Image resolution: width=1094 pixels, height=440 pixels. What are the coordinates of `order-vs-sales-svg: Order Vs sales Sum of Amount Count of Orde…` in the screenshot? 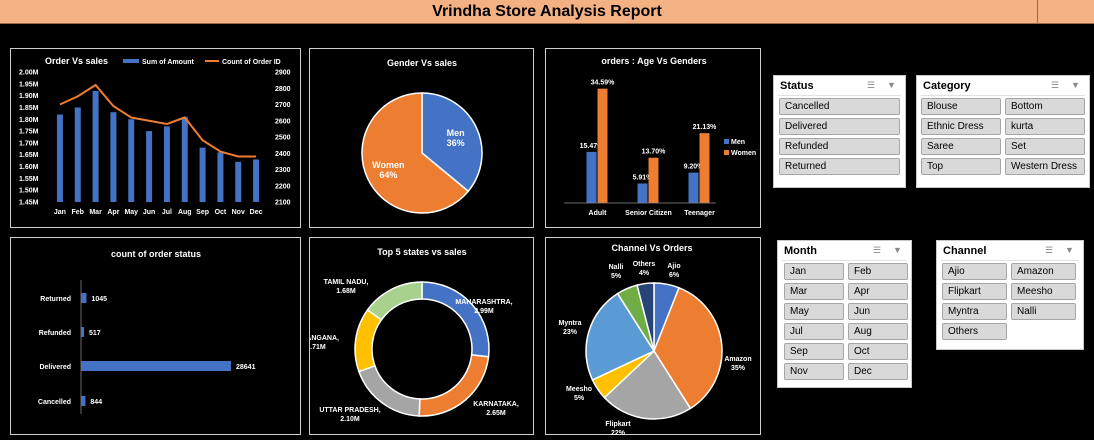 It's located at (155, 136).